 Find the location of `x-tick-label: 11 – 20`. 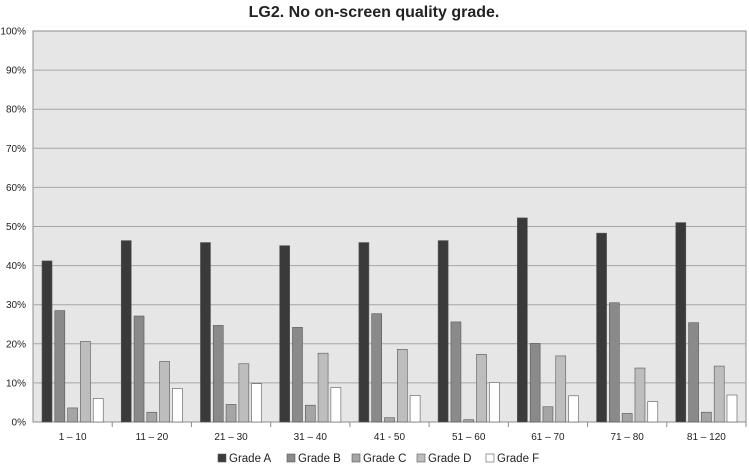

x-tick-label: 11 – 20 is located at coordinates (152, 437).